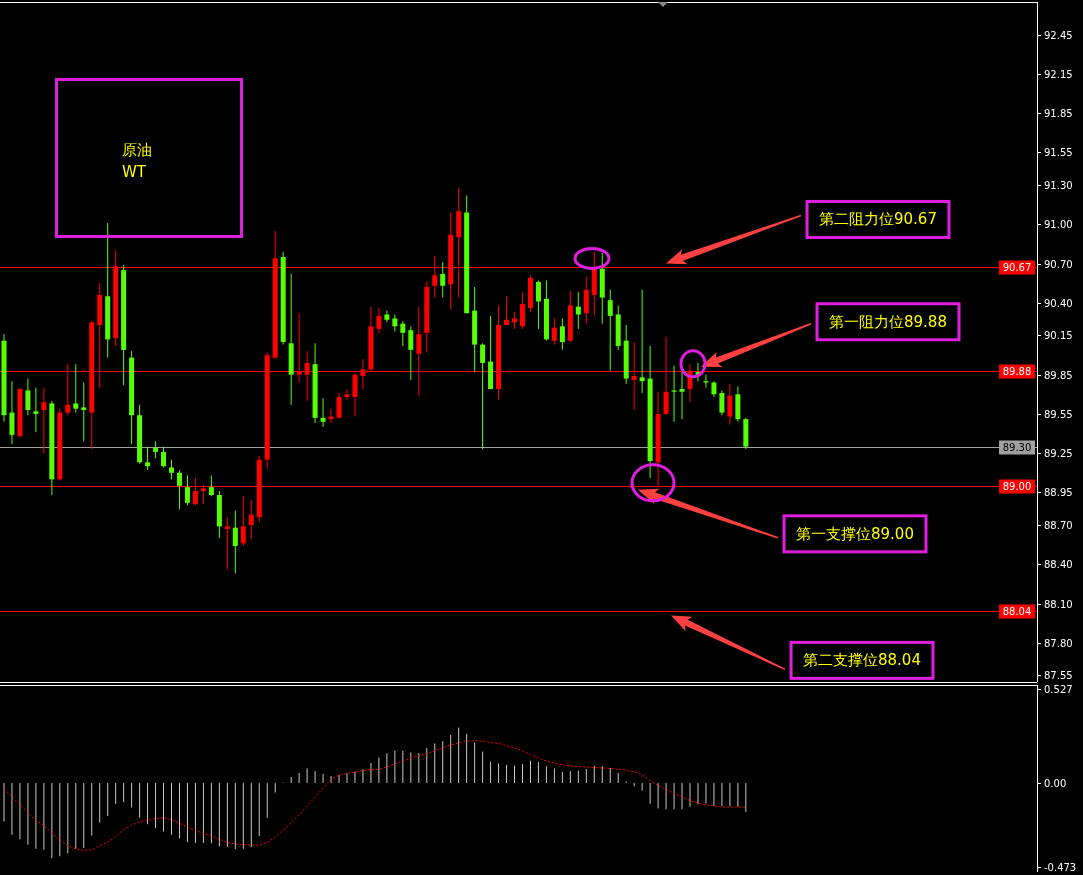 This screenshot has width=1083, height=875. I want to click on annotation: 第二阻力位90.67, so click(878, 219).